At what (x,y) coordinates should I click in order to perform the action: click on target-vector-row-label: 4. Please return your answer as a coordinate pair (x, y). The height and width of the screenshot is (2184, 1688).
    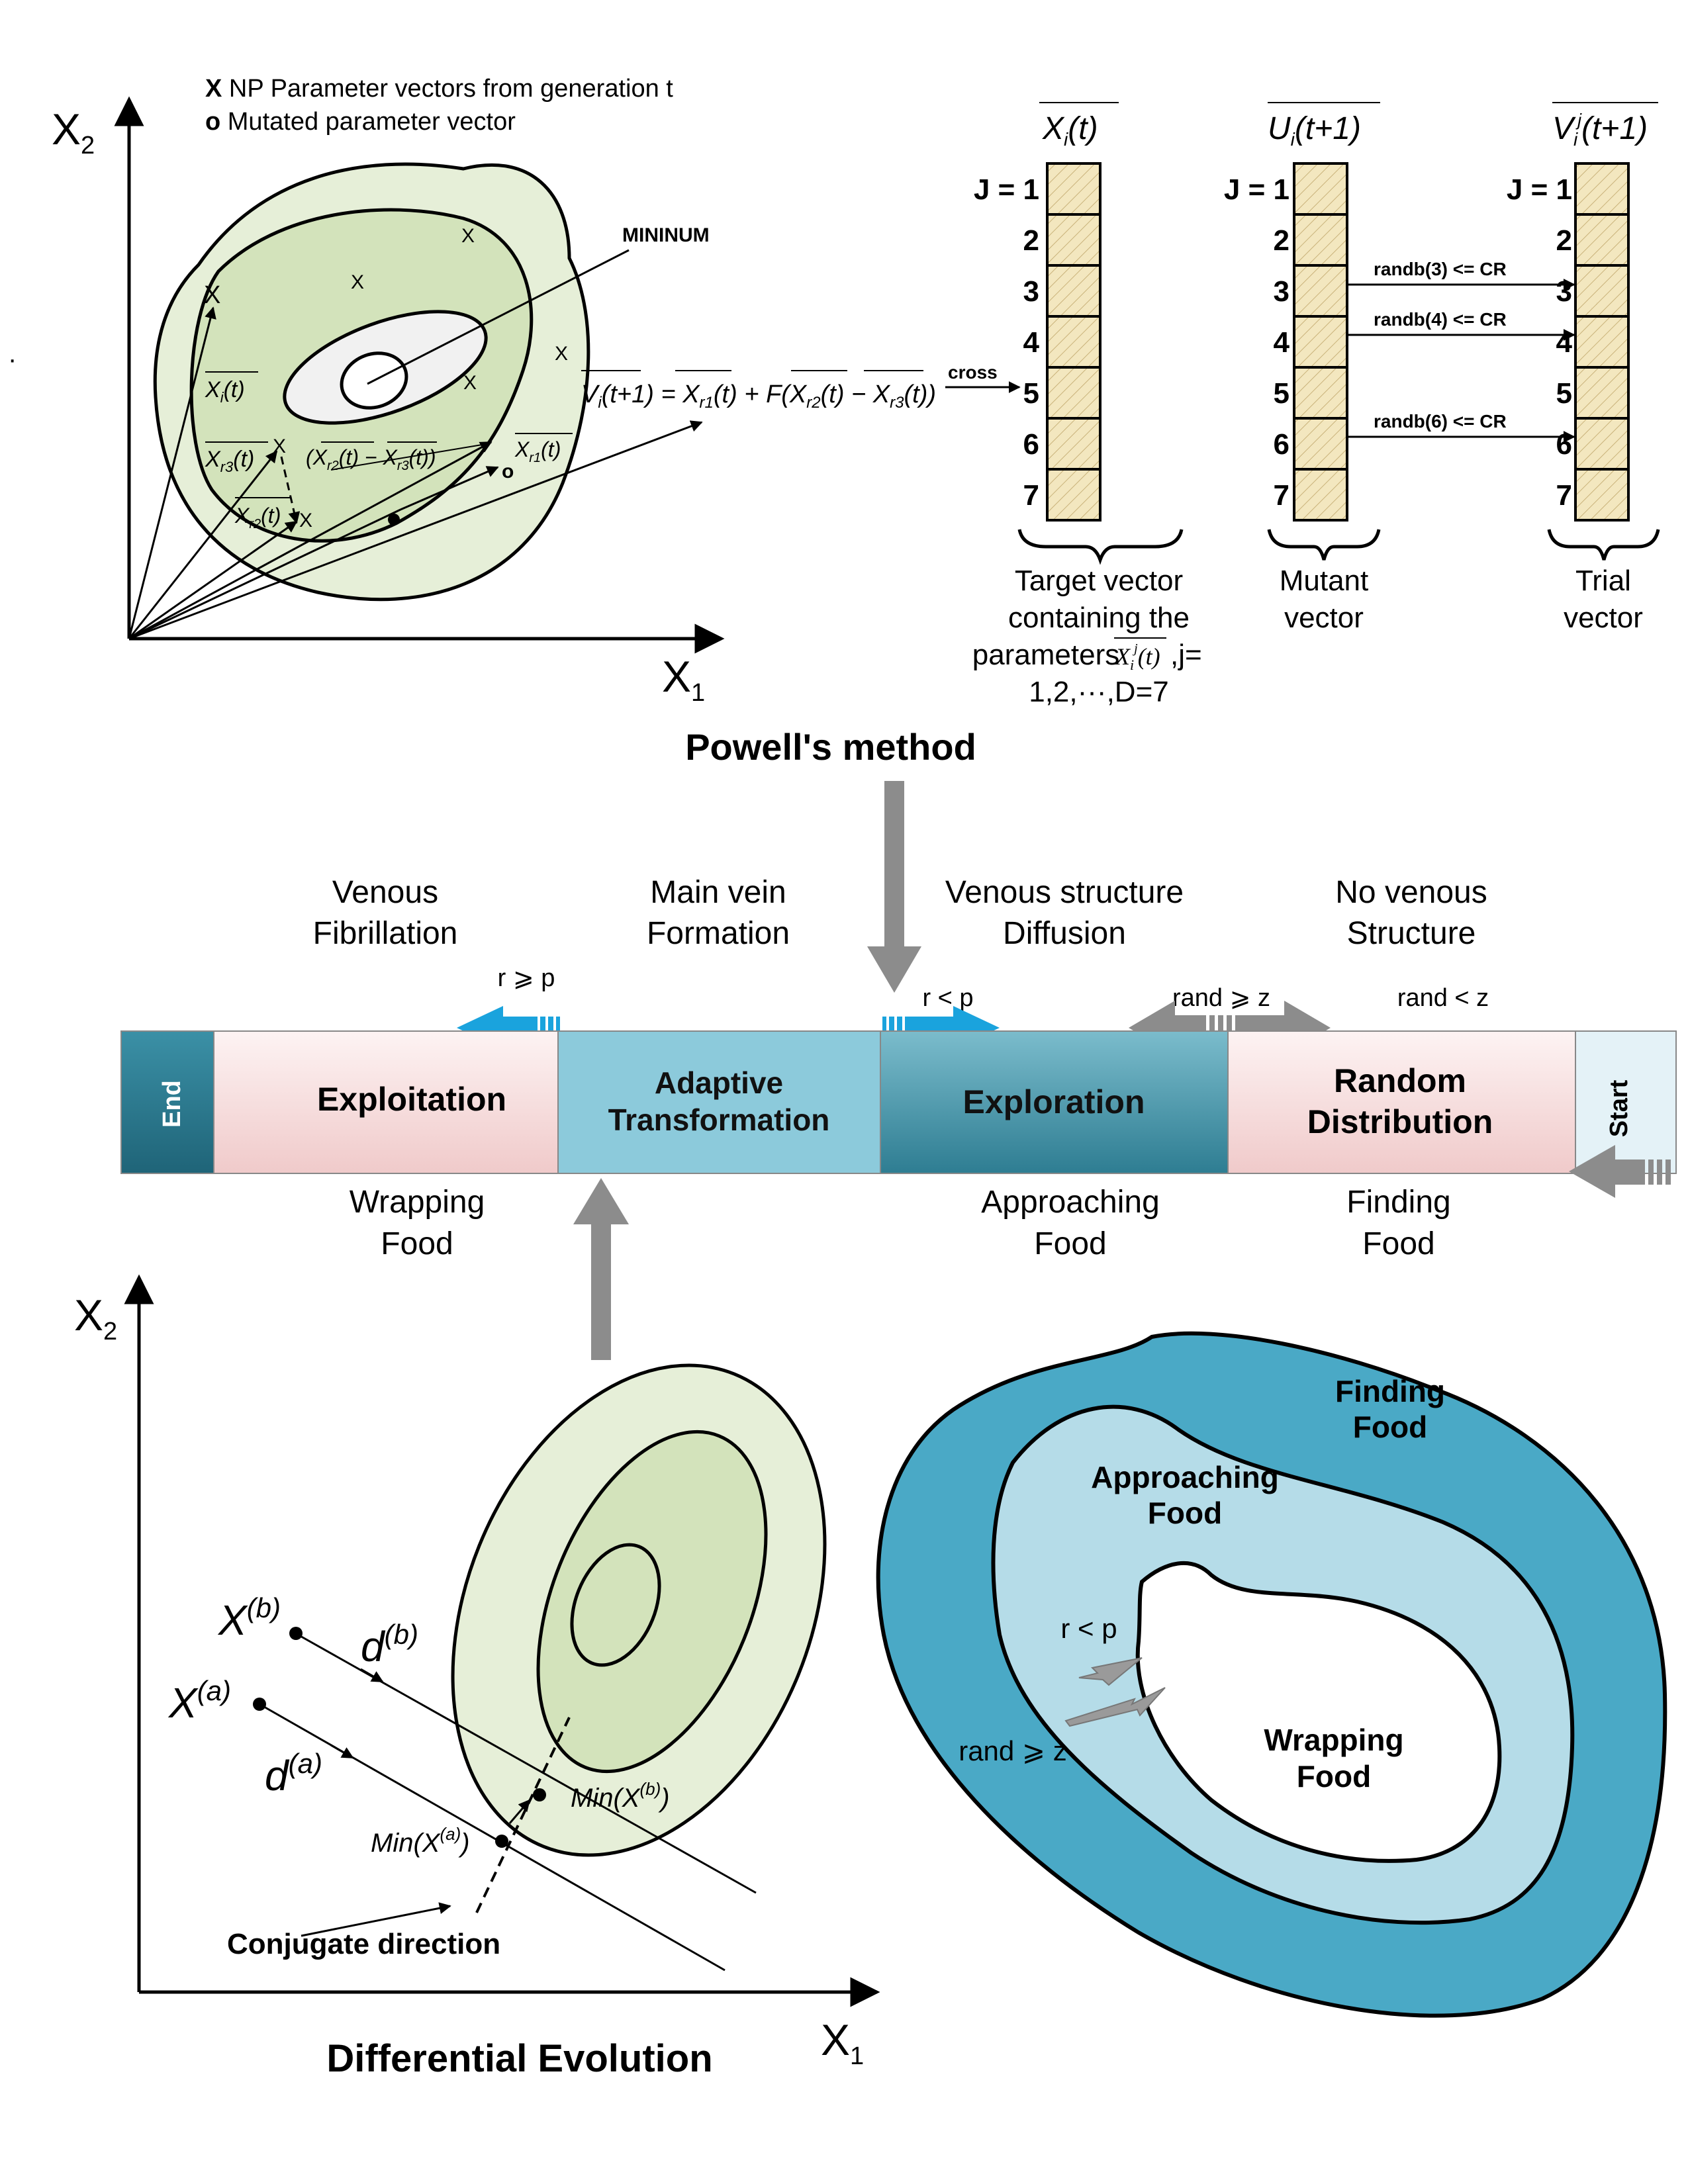
    Looking at the image, I should click on (1031, 343).